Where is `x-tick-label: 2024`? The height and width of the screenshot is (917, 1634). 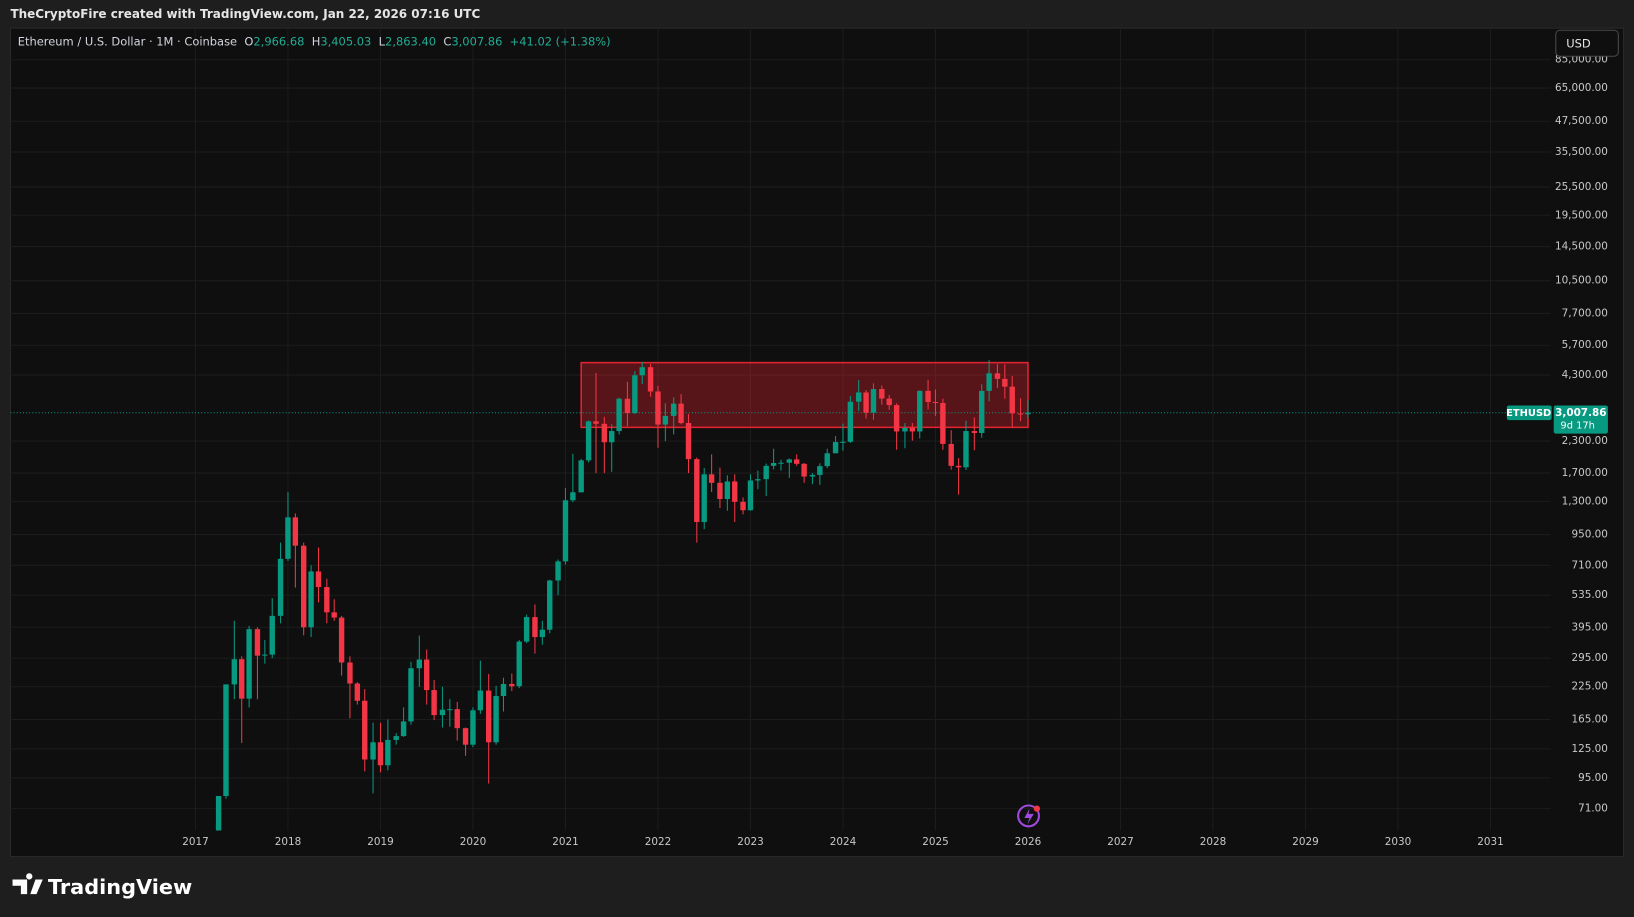
x-tick-label: 2024 is located at coordinates (843, 842).